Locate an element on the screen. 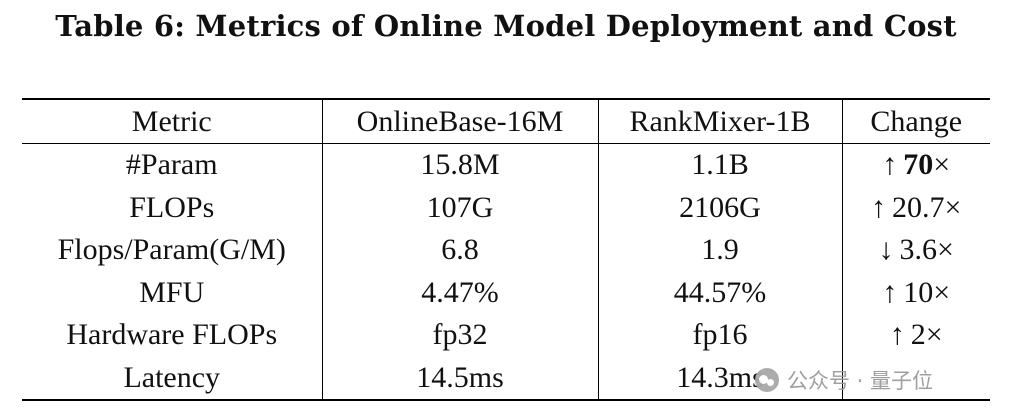 The height and width of the screenshot is (420, 1012). table-row: #Param 15.8M 1.1B ↑ 70× is located at coordinates (506, 165).